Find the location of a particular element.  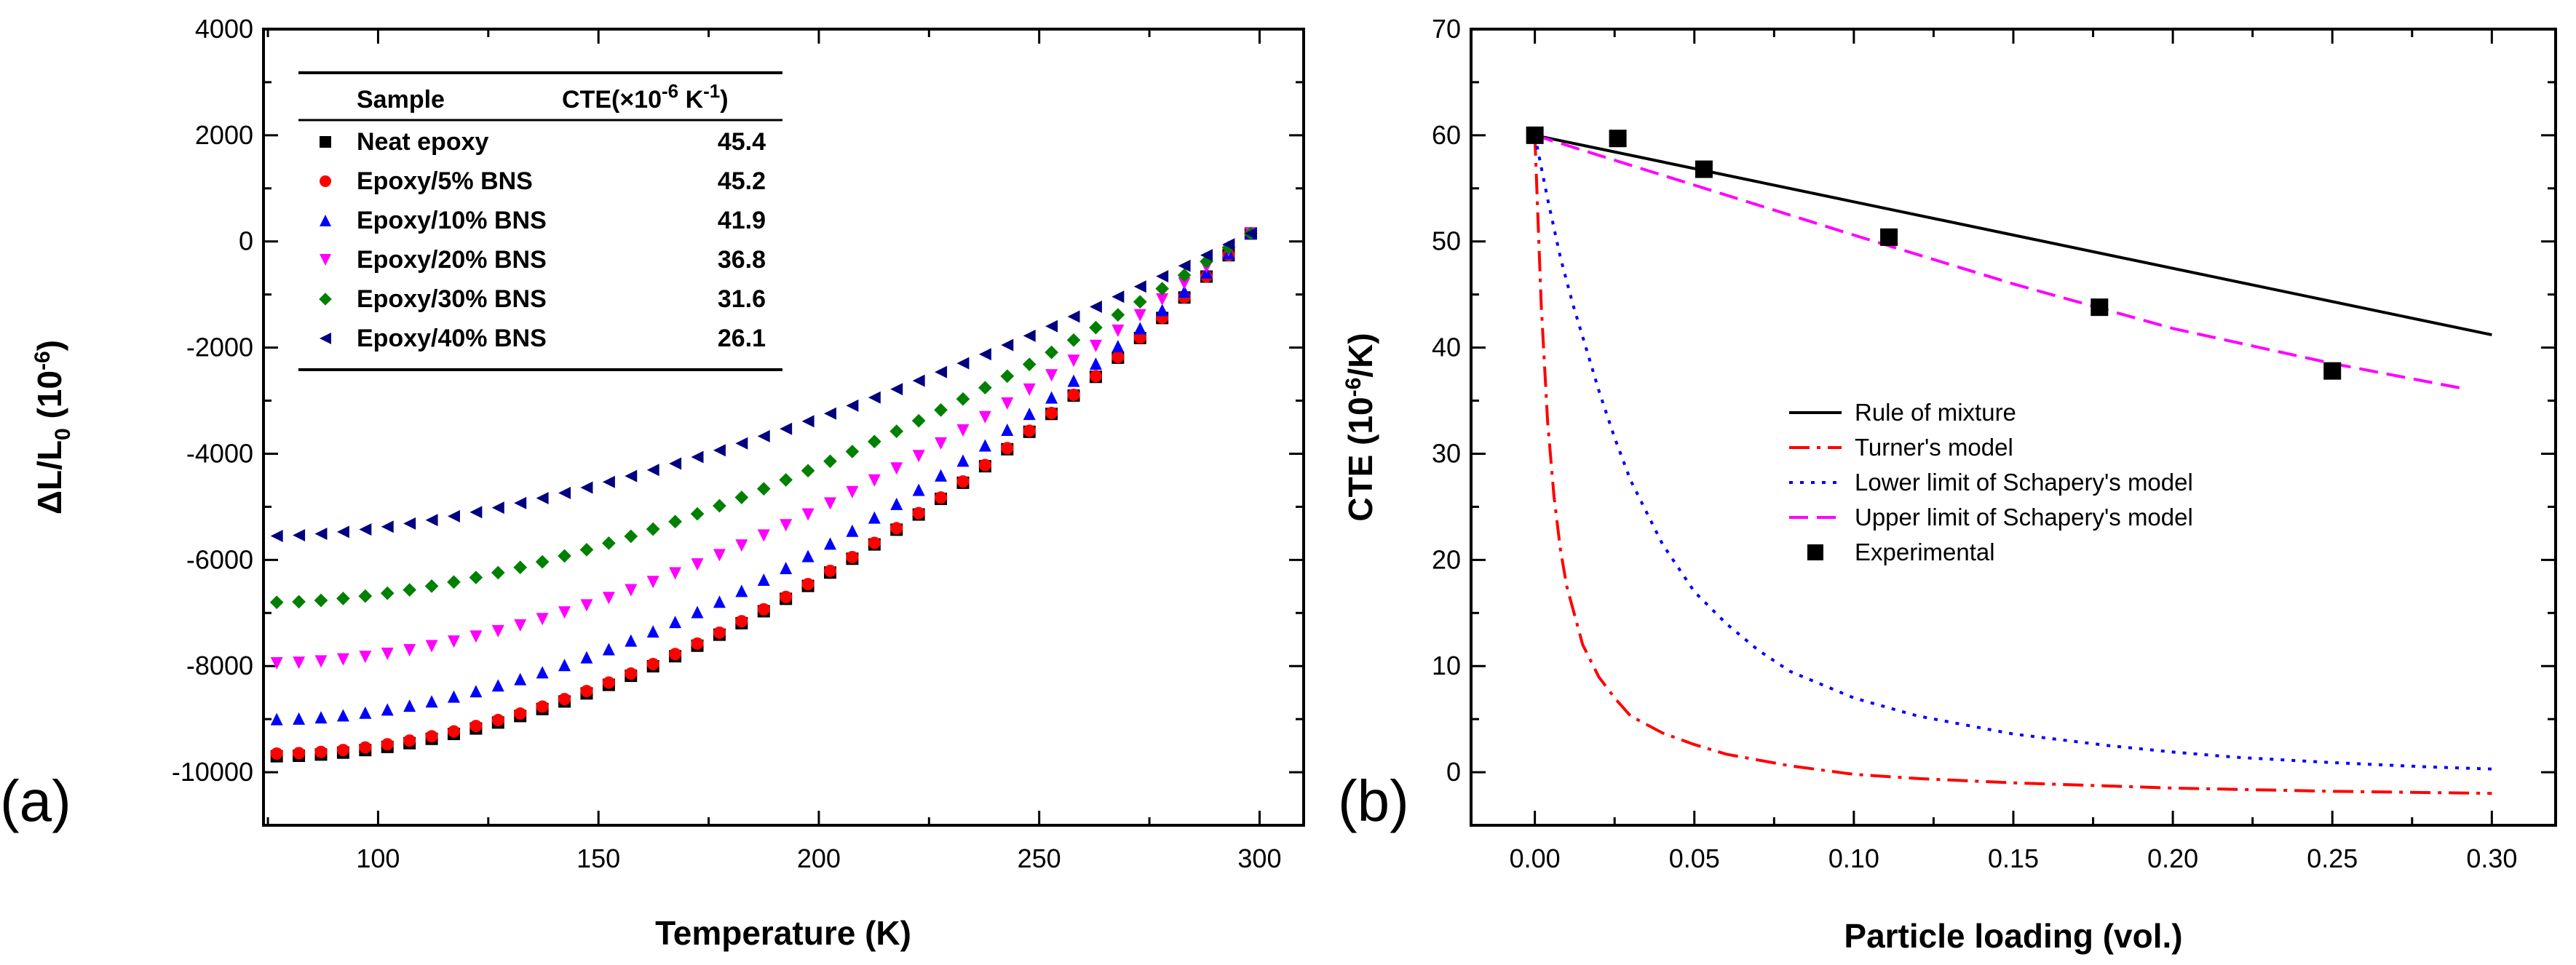

y-tick-label: 30 is located at coordinates (1446, 453).